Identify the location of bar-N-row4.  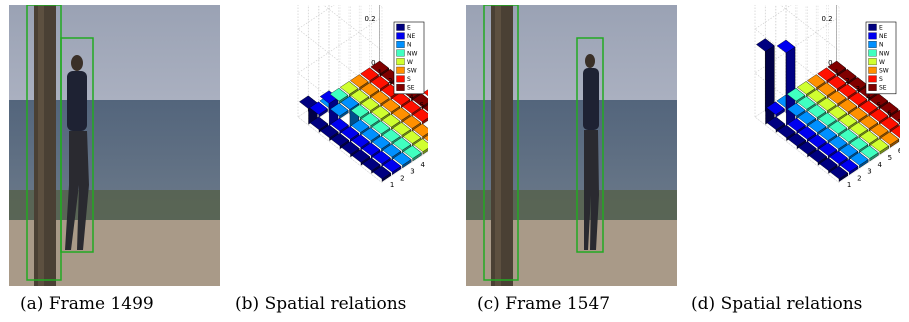
(817, 127).